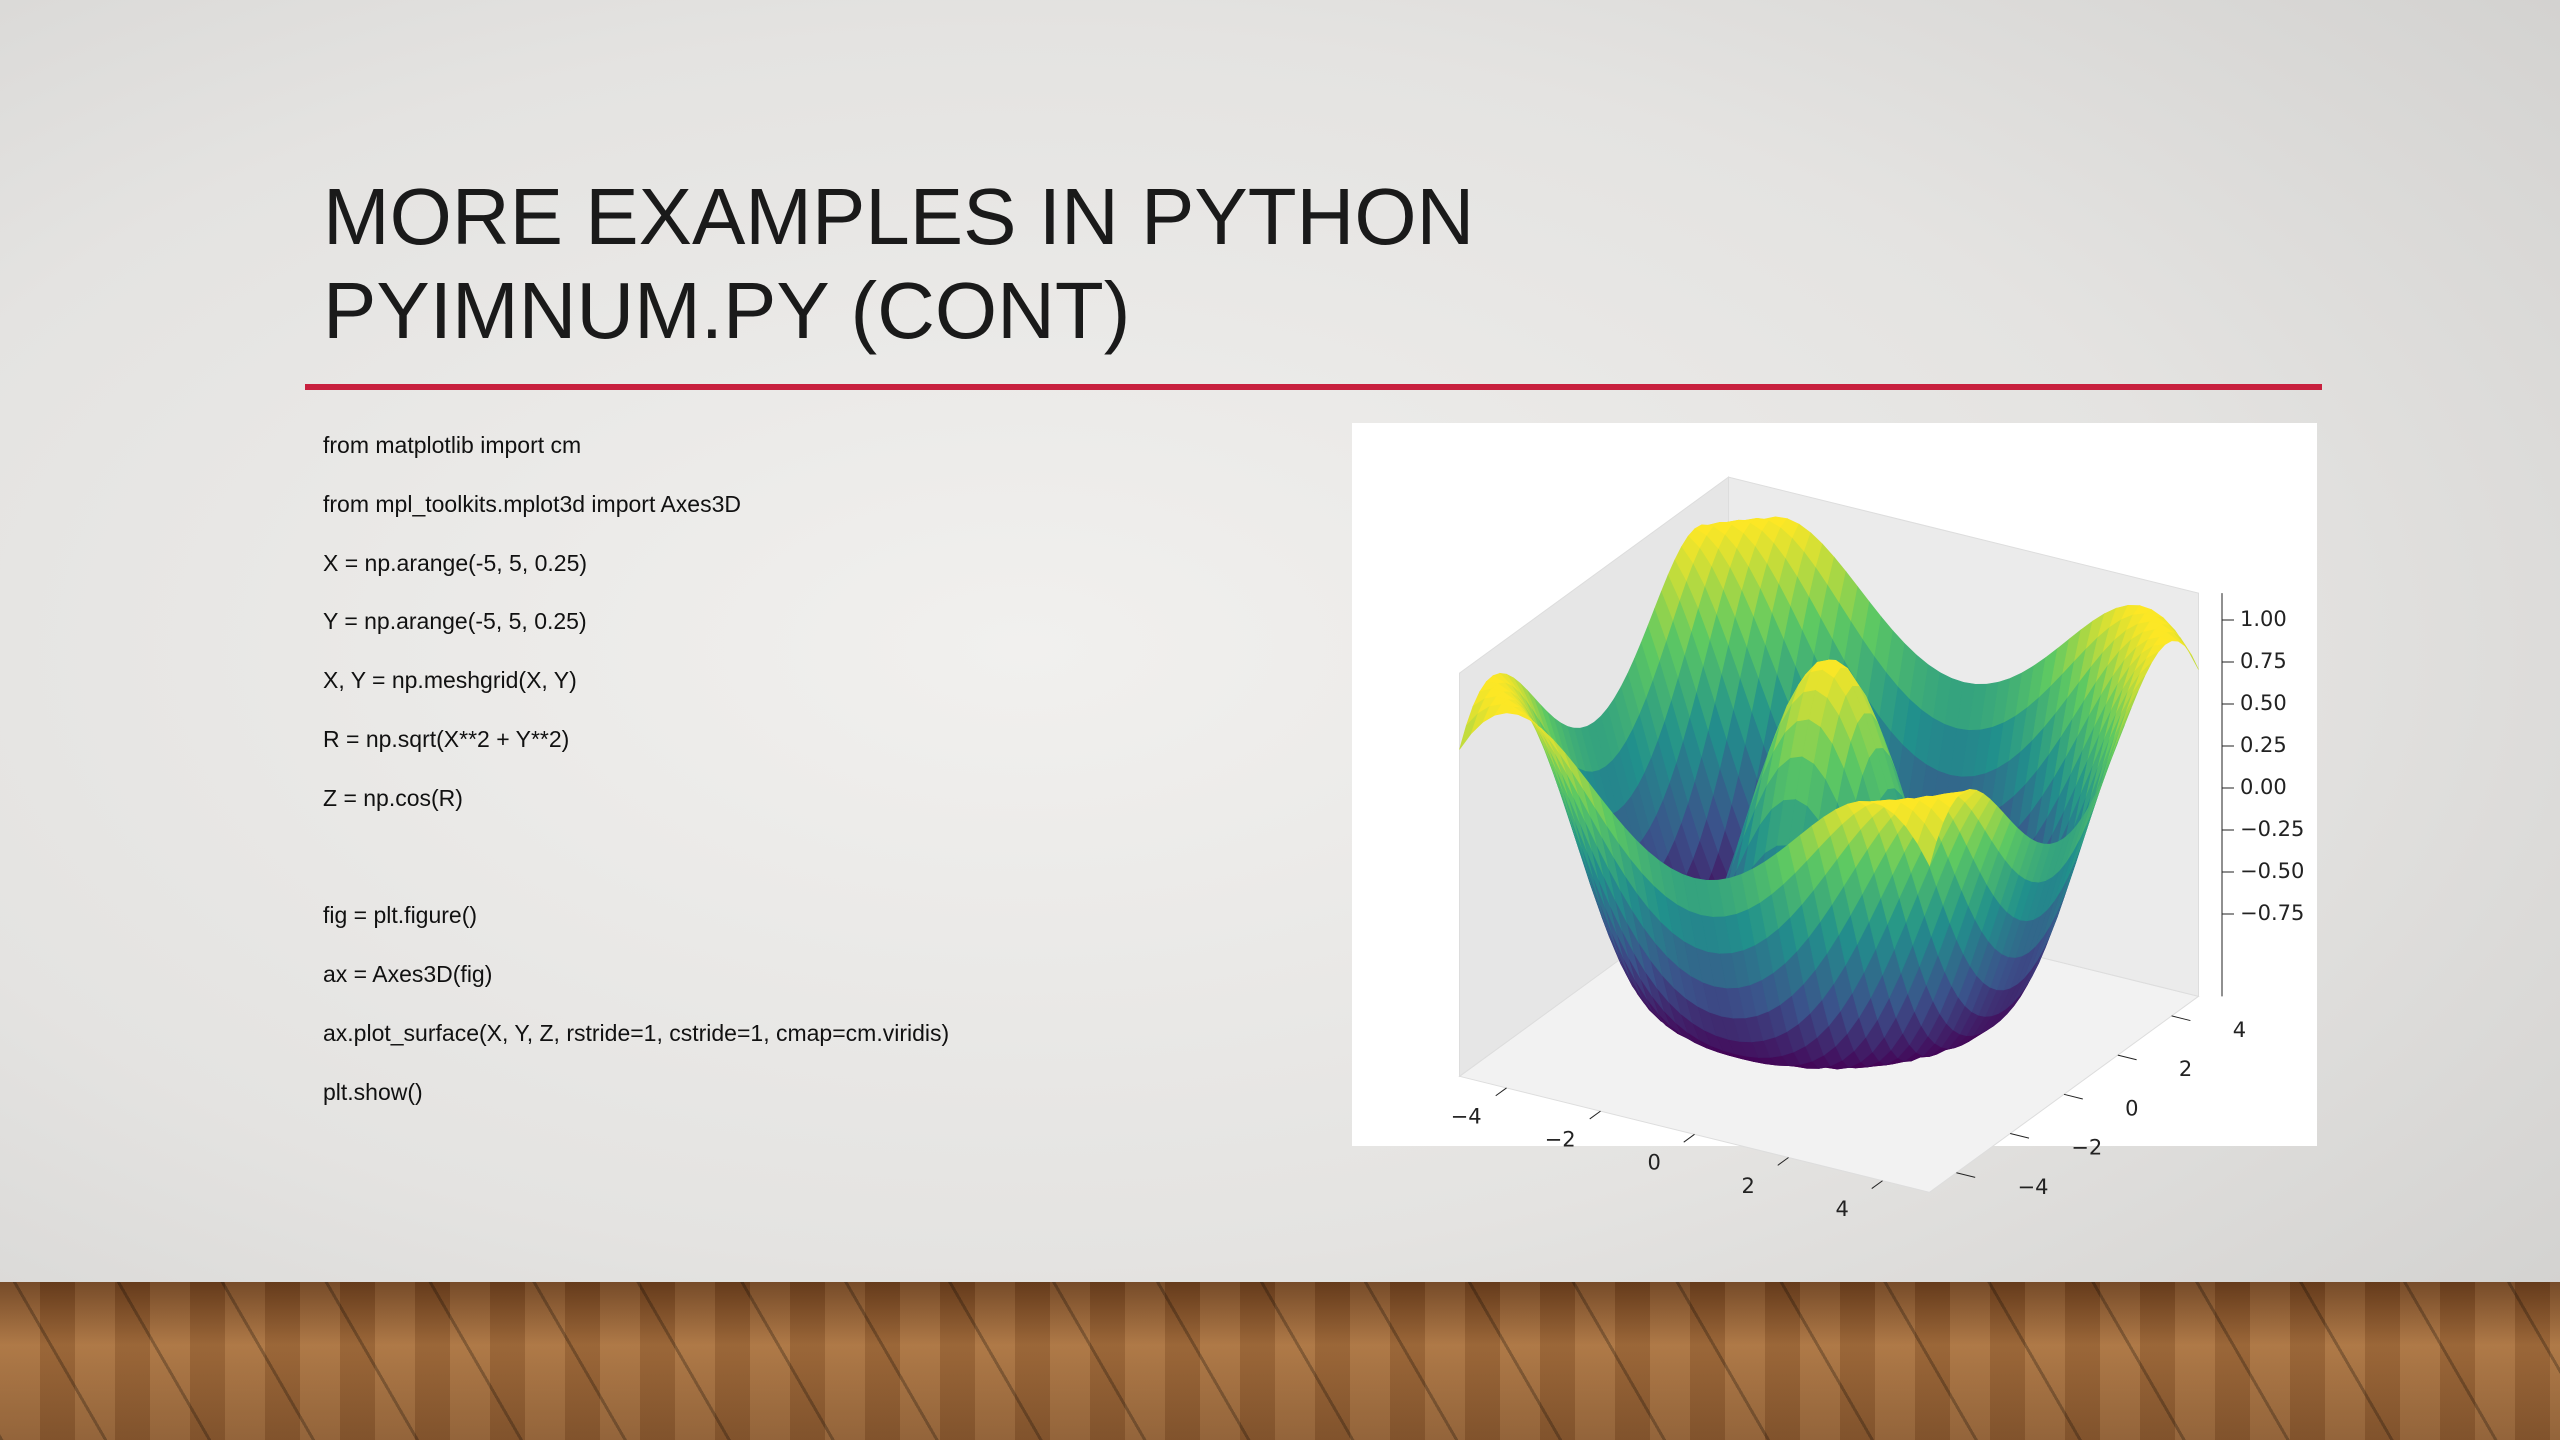 The image size is (2560, 1440). I want to click on y-tick-label: 0, so click(2131, 1108).